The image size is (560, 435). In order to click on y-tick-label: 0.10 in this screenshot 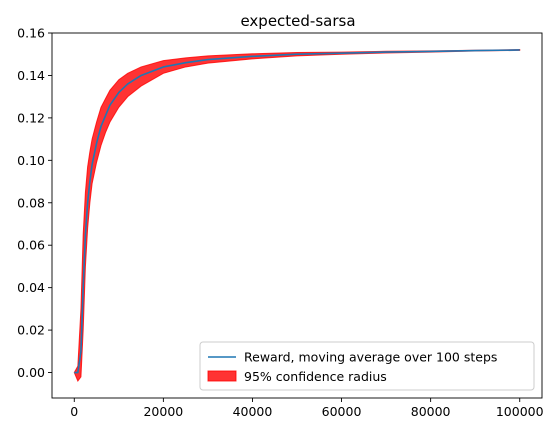, I will do `click(31, 160)`.